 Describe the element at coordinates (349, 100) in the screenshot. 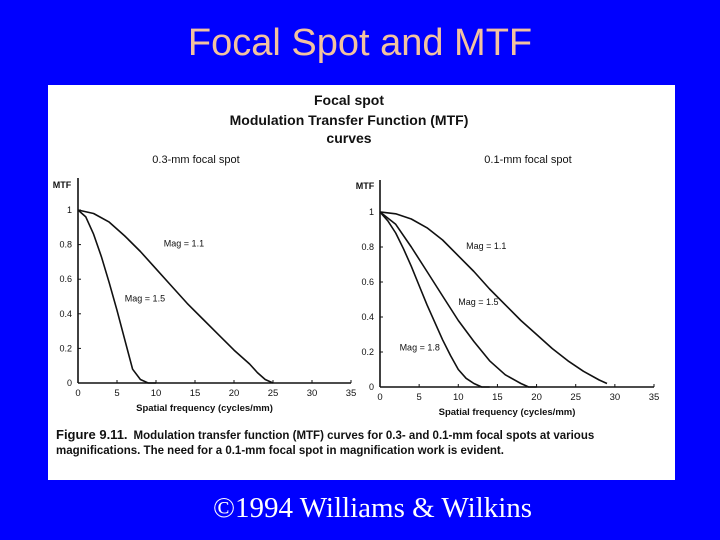

I see `figure-heading-line-1: Focal spot` at that location.